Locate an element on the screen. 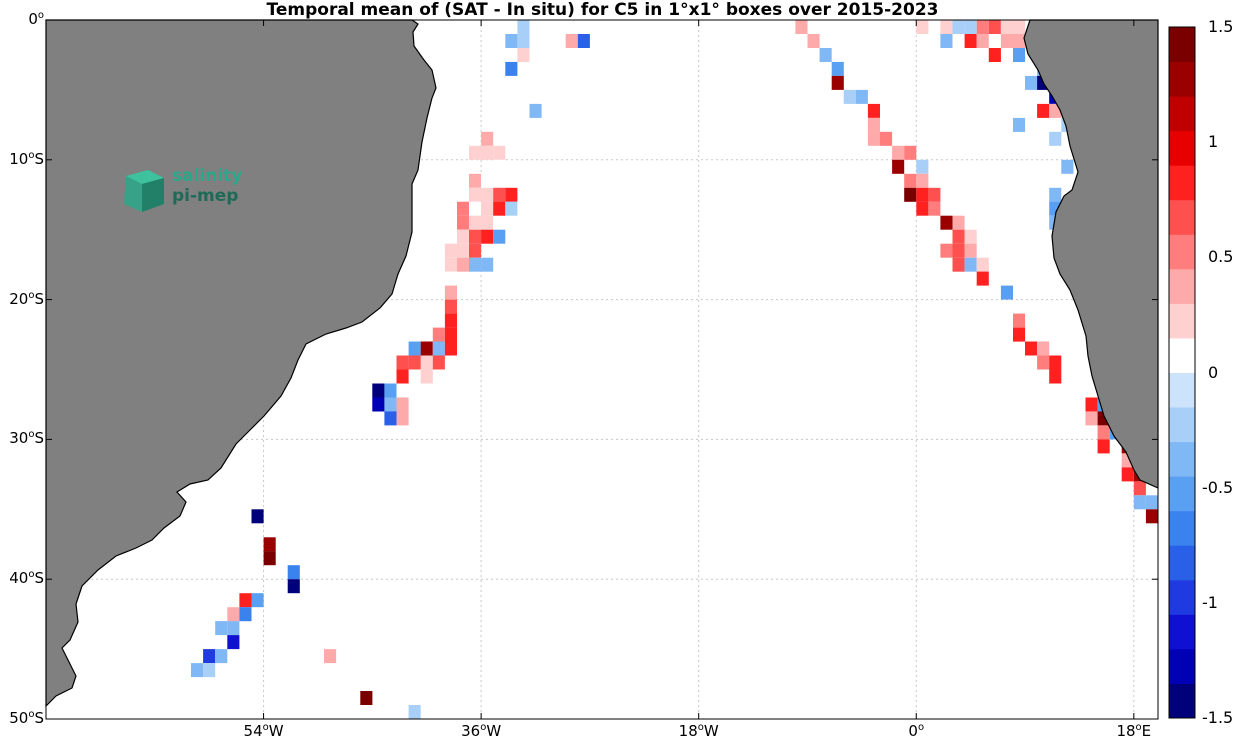 The width and height of the screenshot is (1239, 740). x-tick-label: 0o is located at coordinates (916, 731).